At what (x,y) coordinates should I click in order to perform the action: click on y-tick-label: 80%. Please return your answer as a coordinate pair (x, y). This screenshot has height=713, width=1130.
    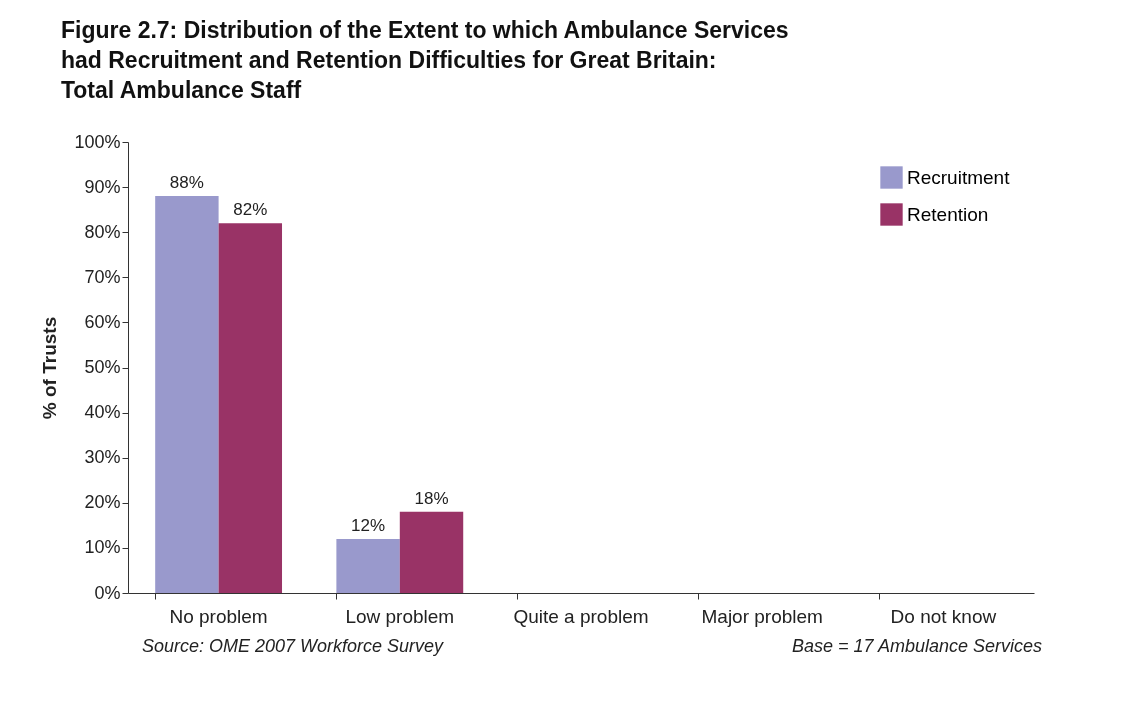
    Looking at the image, I should click on (102, 231).